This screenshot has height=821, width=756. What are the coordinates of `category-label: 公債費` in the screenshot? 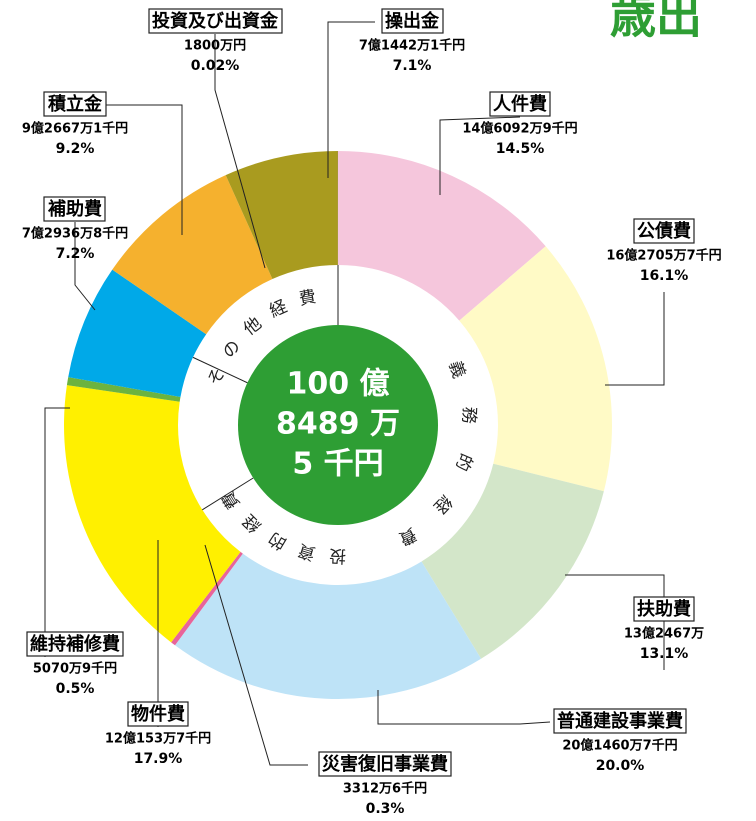 It's located at (664, 231).